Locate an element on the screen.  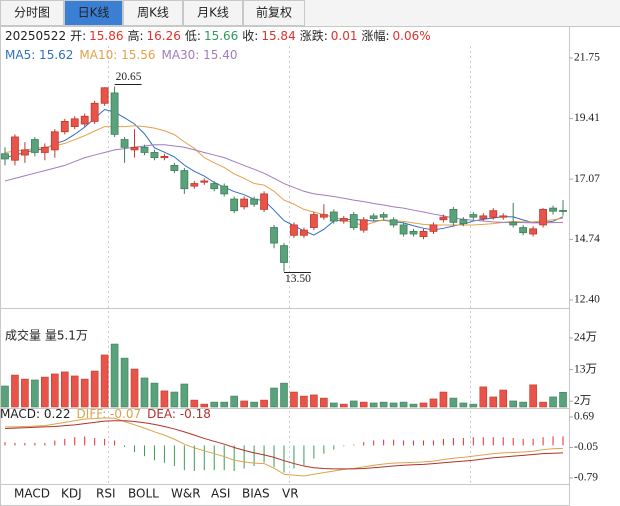
tab-label: 分时图 is located at coordinates (32, 13).